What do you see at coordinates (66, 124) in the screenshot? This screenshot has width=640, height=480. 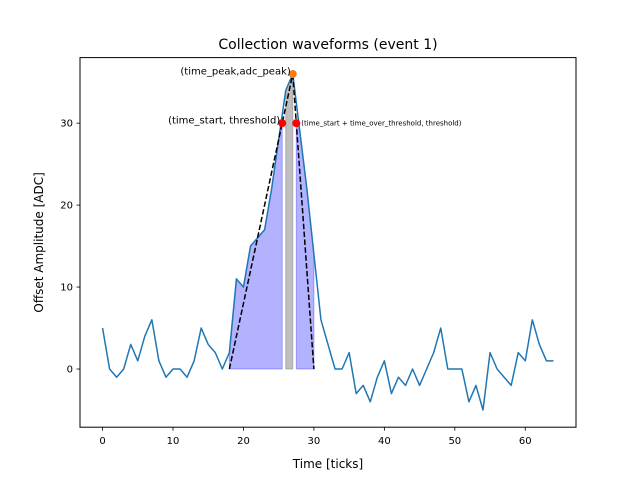 I see `y-tick-label: 30` at bounding box center [66, 124].